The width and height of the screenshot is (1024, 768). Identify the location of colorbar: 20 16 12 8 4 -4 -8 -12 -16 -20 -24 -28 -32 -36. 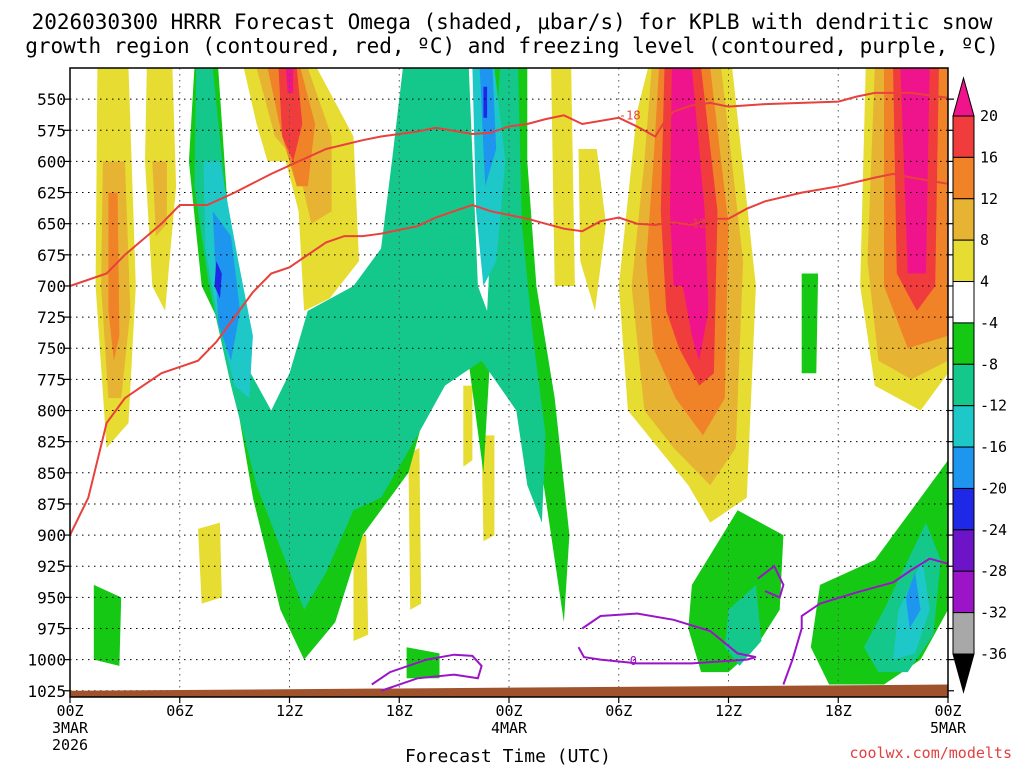
(979, 385).